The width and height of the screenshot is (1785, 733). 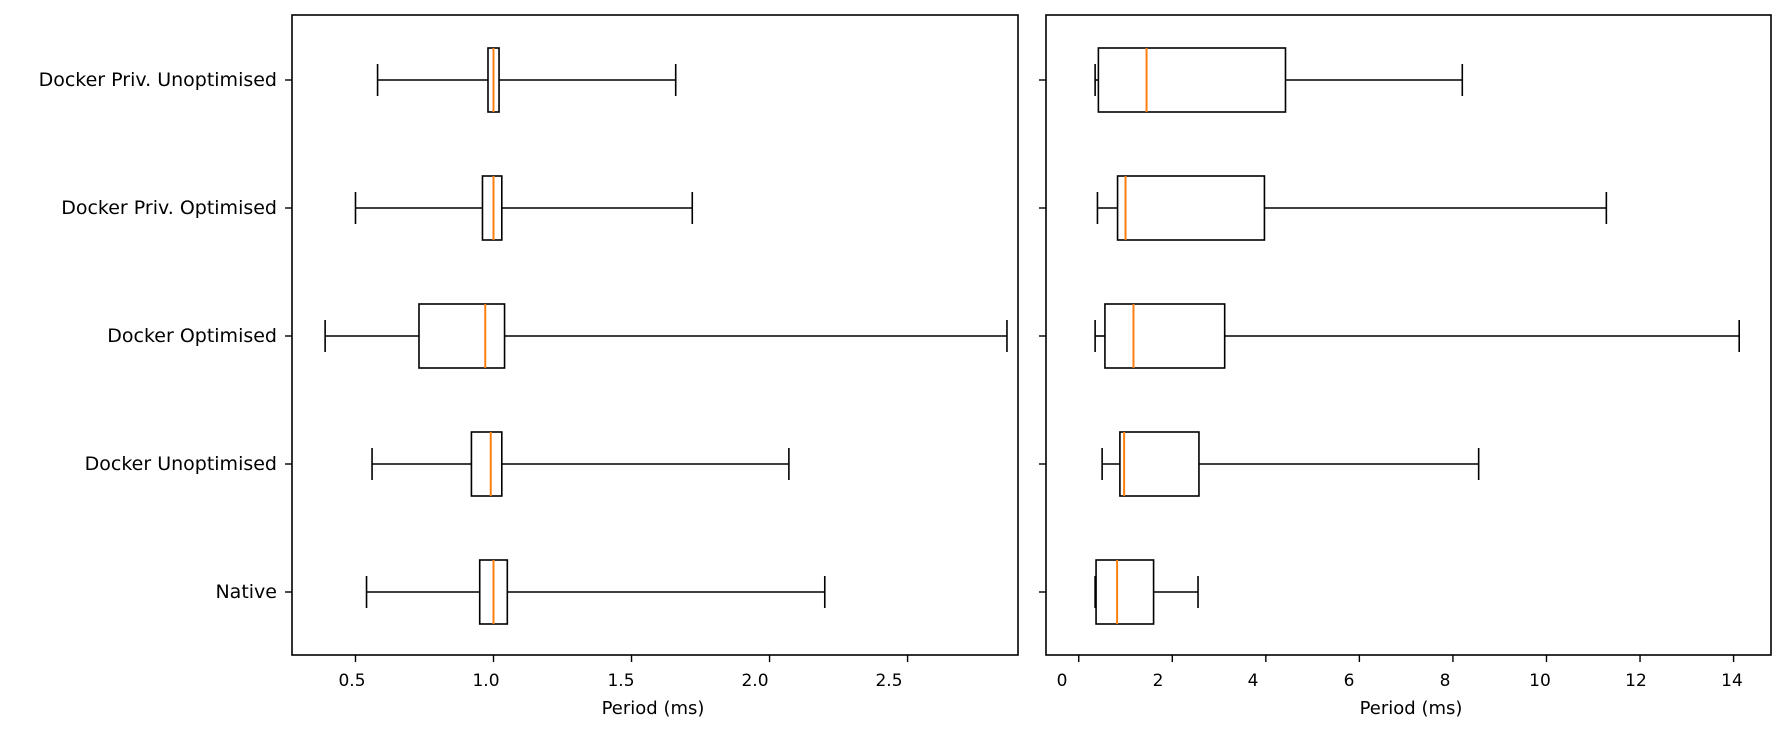 What do you see at coordinates (1445, 681) in the screenshot?
I see `right-xtick-label: 8` at bounding box center [1445, 681].